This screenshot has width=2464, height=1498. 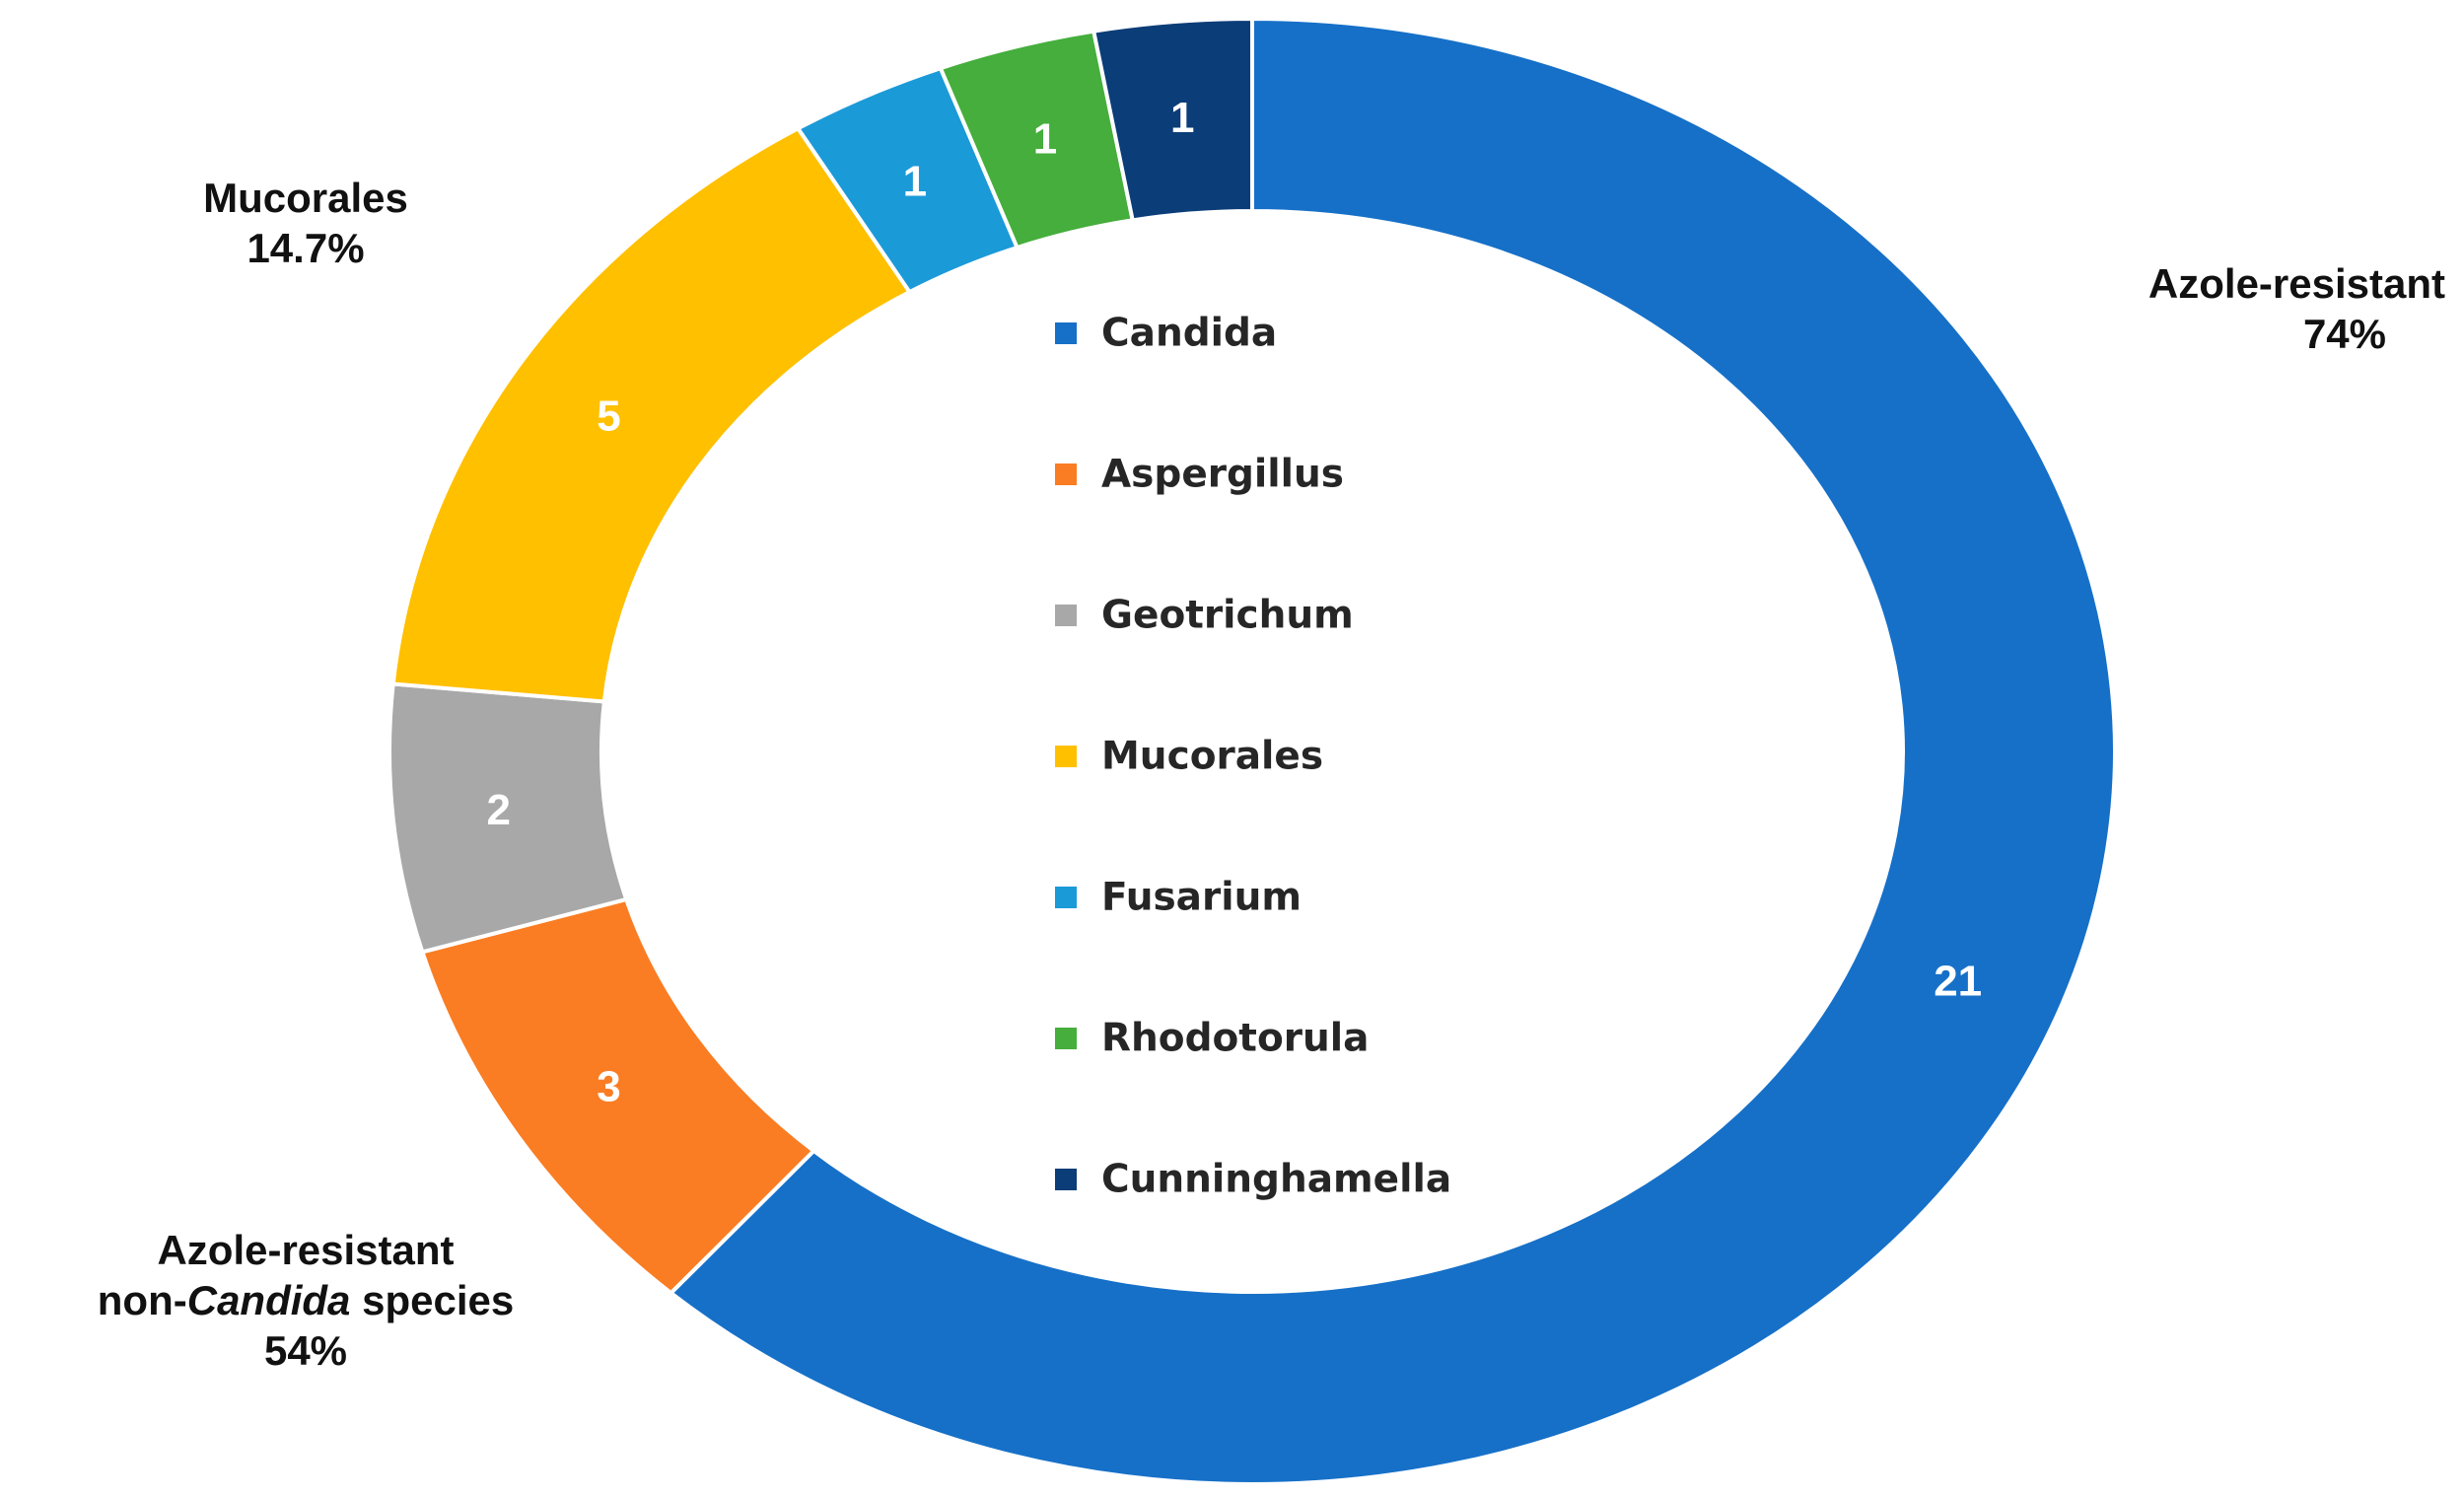 I want to click on legend-swatch-mucorales, so click(x=1066, y=756).